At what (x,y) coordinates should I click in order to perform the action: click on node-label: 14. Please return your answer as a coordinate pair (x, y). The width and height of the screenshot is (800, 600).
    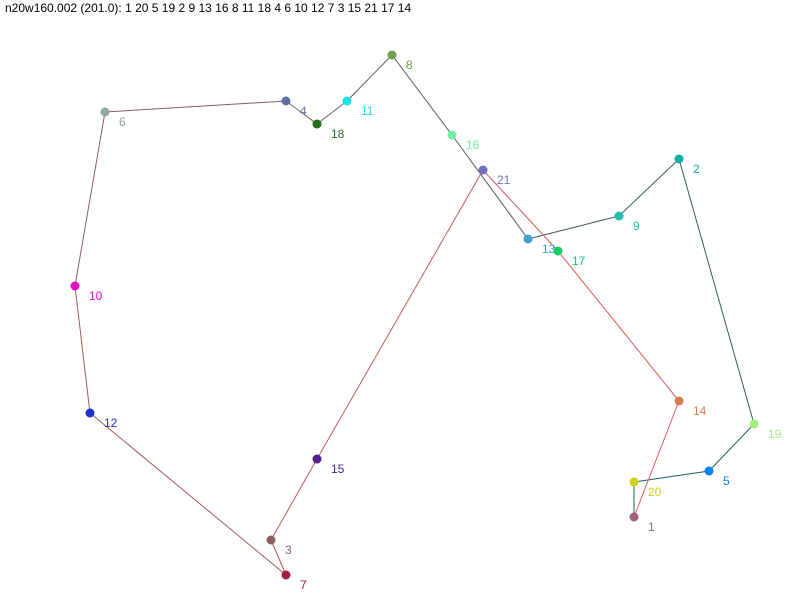
    Looking at the image, I should click on (700, 411).